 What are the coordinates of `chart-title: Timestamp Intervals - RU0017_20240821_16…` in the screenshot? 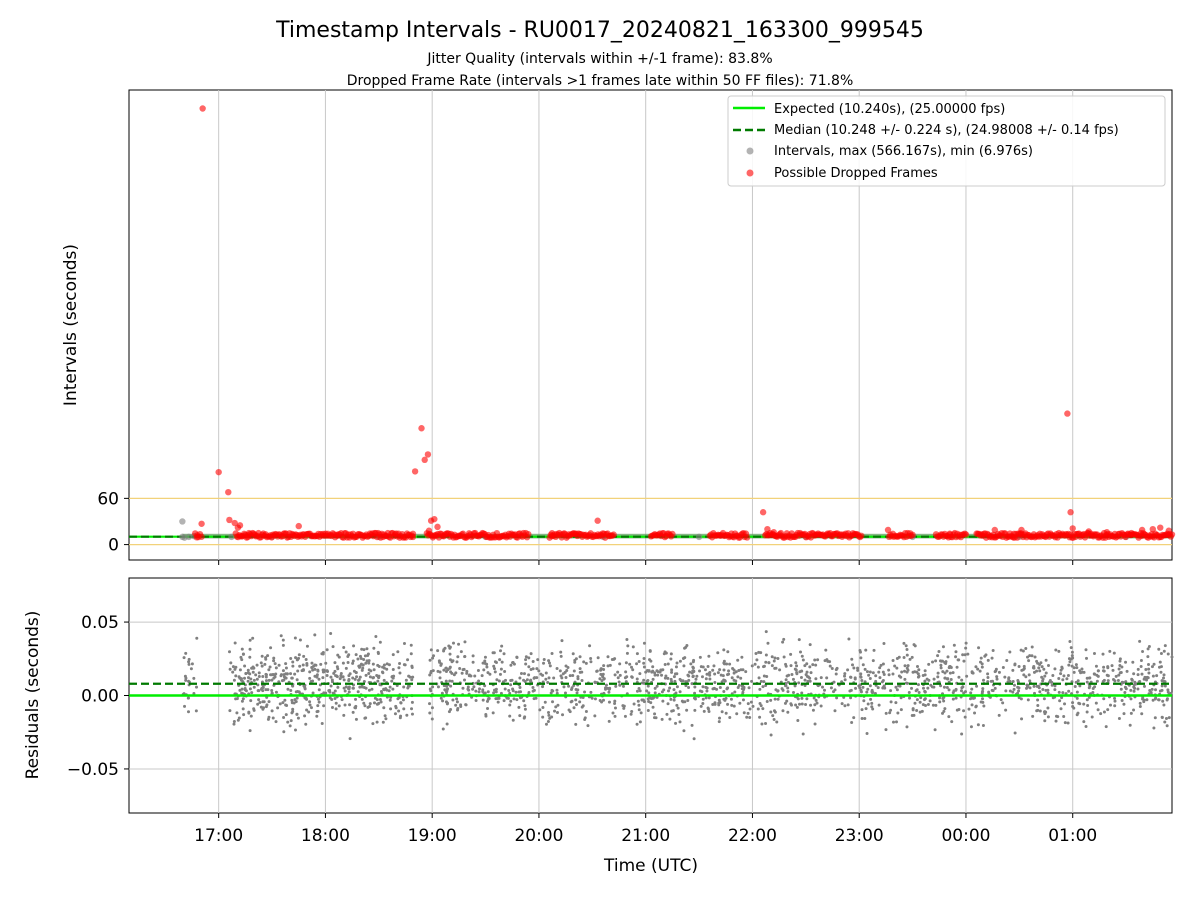 It's located at (599, 30).